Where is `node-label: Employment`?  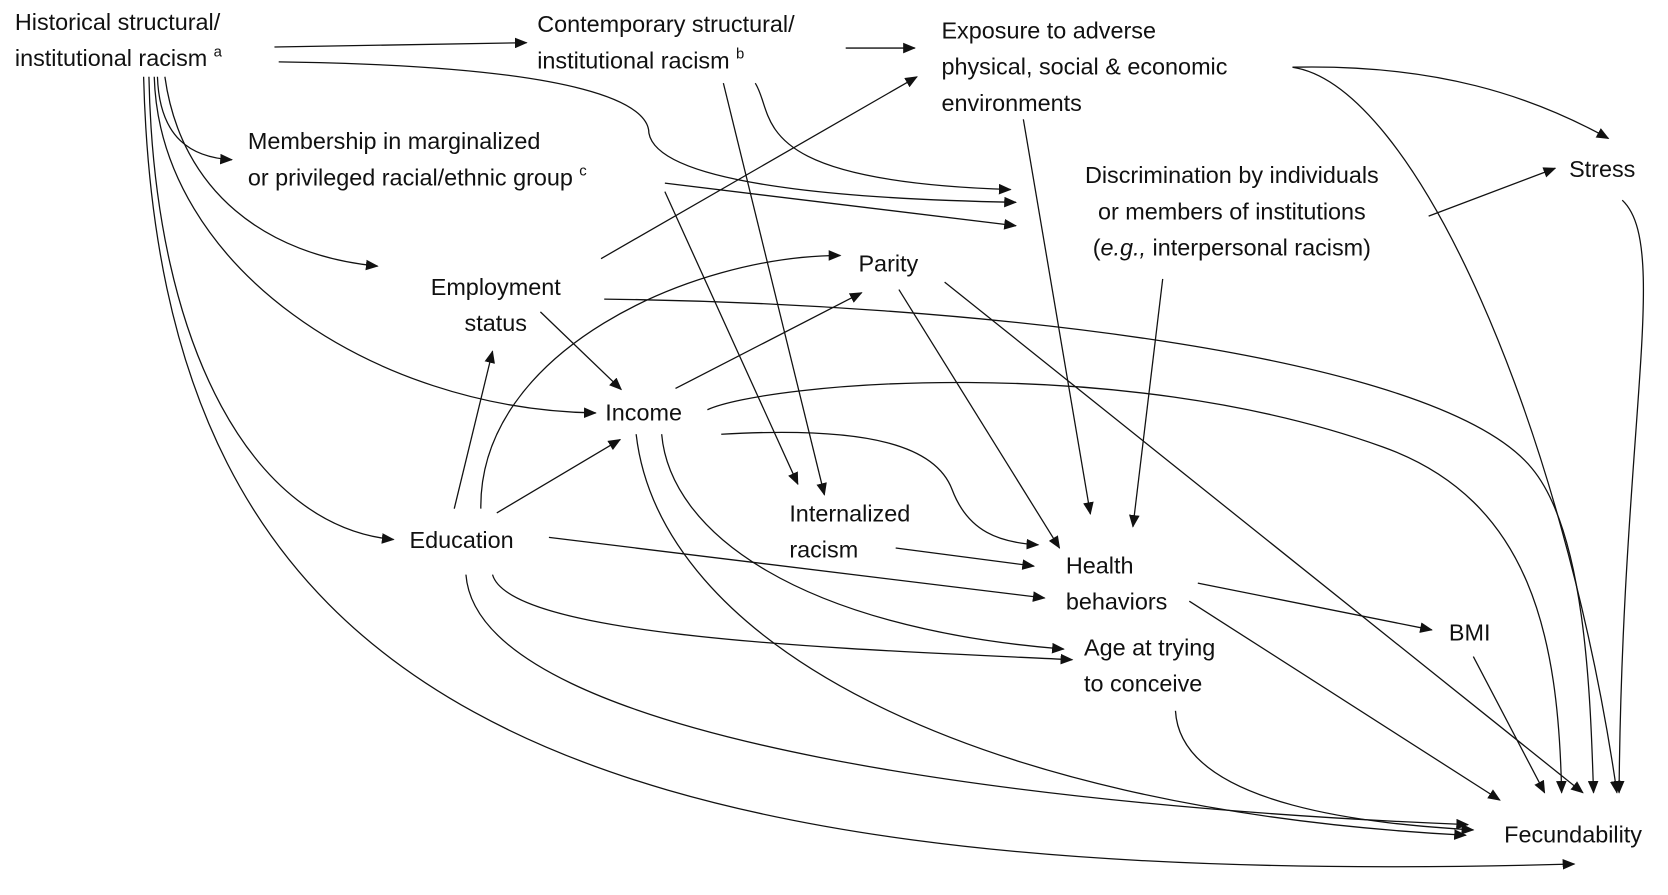
node-label: Employment is located at coordinates (496, 287).